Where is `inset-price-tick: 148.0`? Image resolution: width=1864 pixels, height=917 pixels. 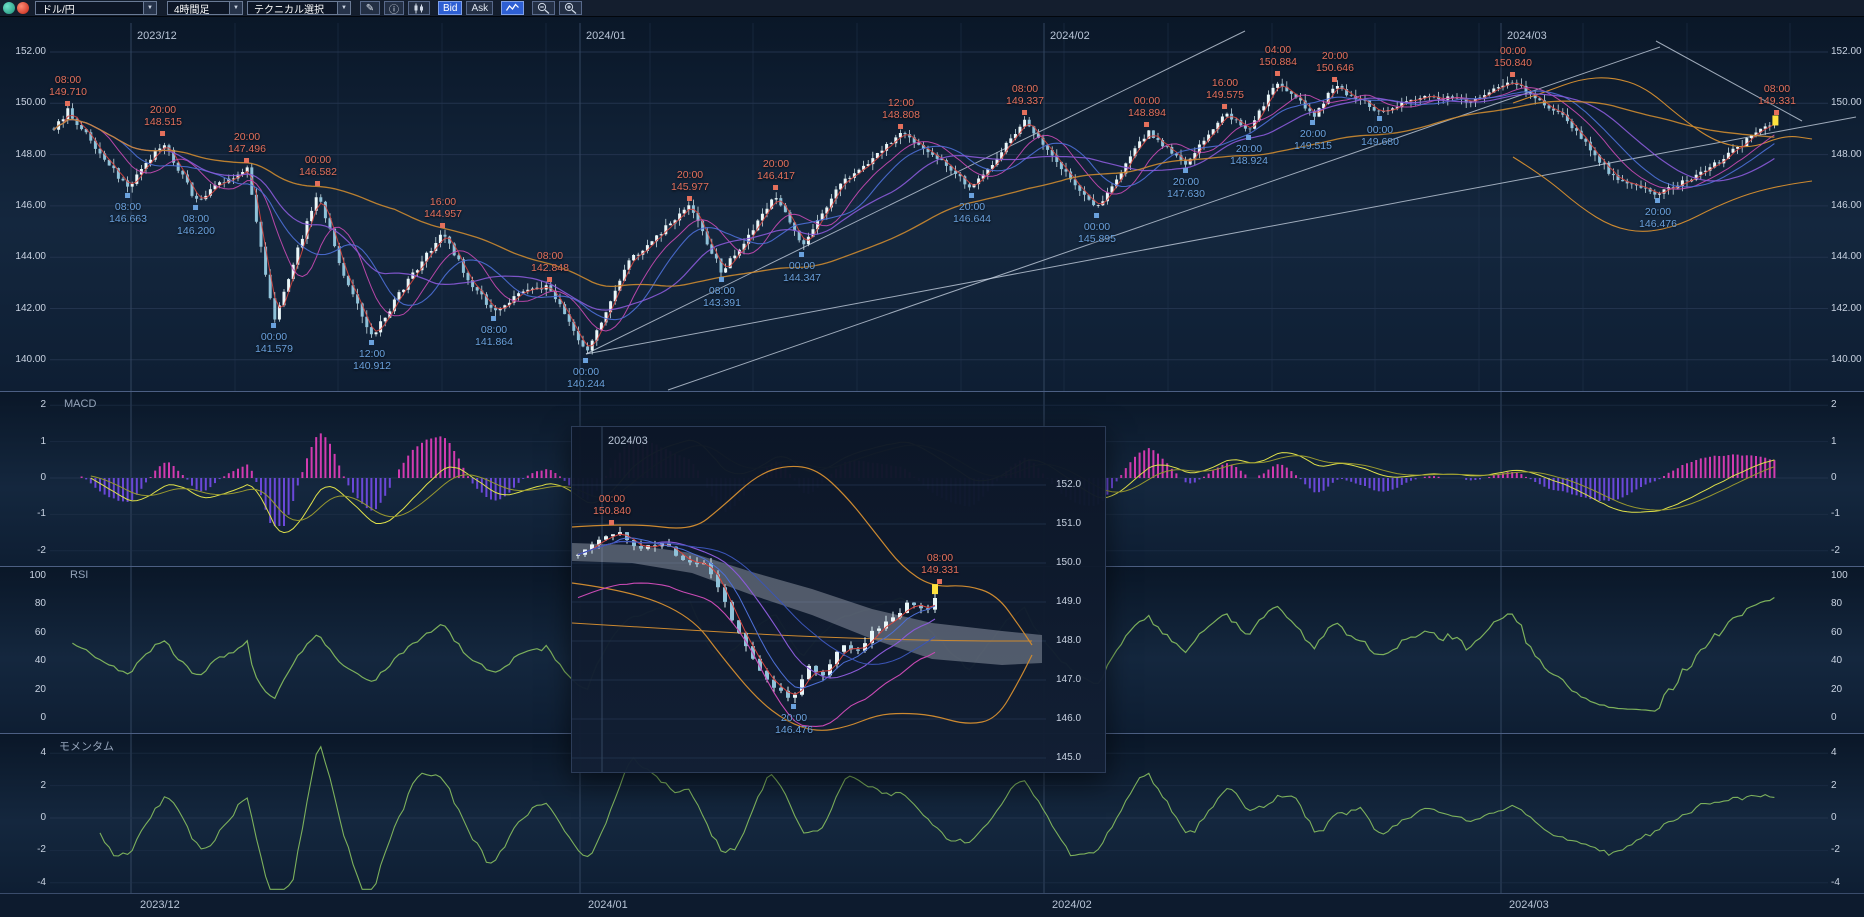 inset-price-tick: 148.0 is located at coordinates (1069, 640).